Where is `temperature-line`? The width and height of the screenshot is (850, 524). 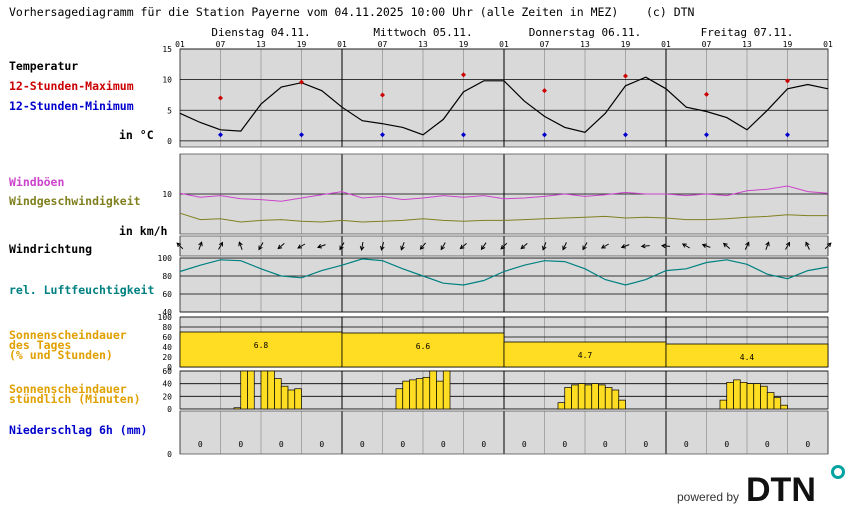 temperature-line is located at coordinates (504, 106).